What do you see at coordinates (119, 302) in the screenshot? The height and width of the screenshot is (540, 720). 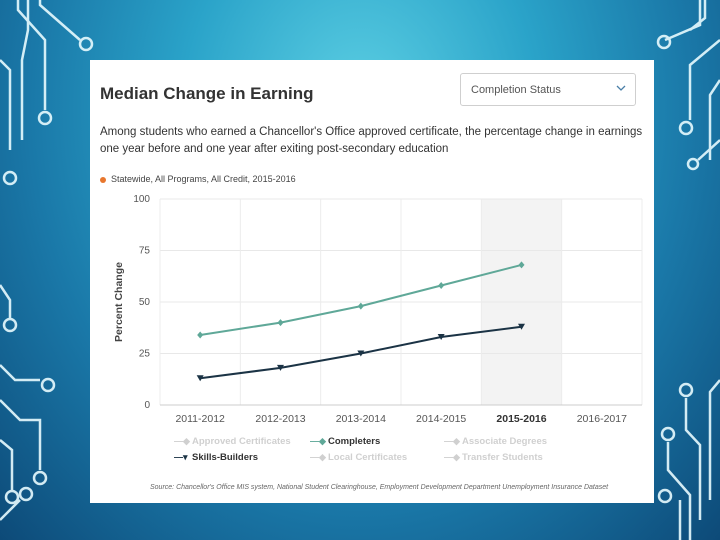 I see `y-axis-label: Percent Change` at bounding box center [119, 302].